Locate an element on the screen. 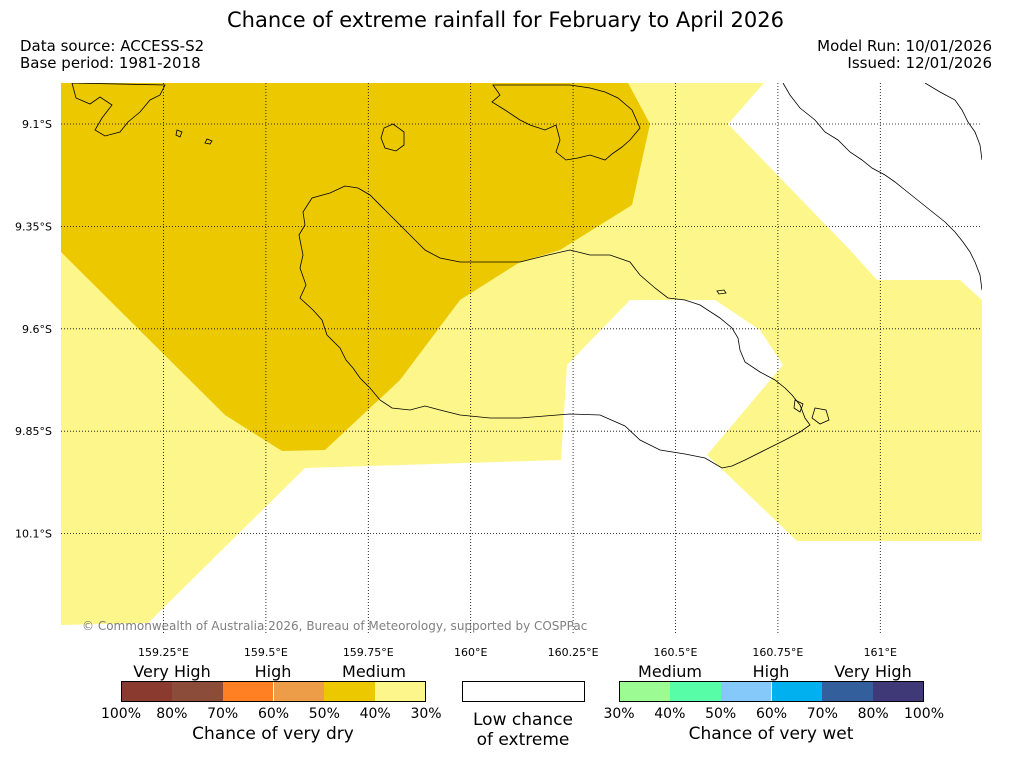 The height and width of the screenshot is (758, 1011). wet-category-very-high: Very High is located at coordinates (873, 671).